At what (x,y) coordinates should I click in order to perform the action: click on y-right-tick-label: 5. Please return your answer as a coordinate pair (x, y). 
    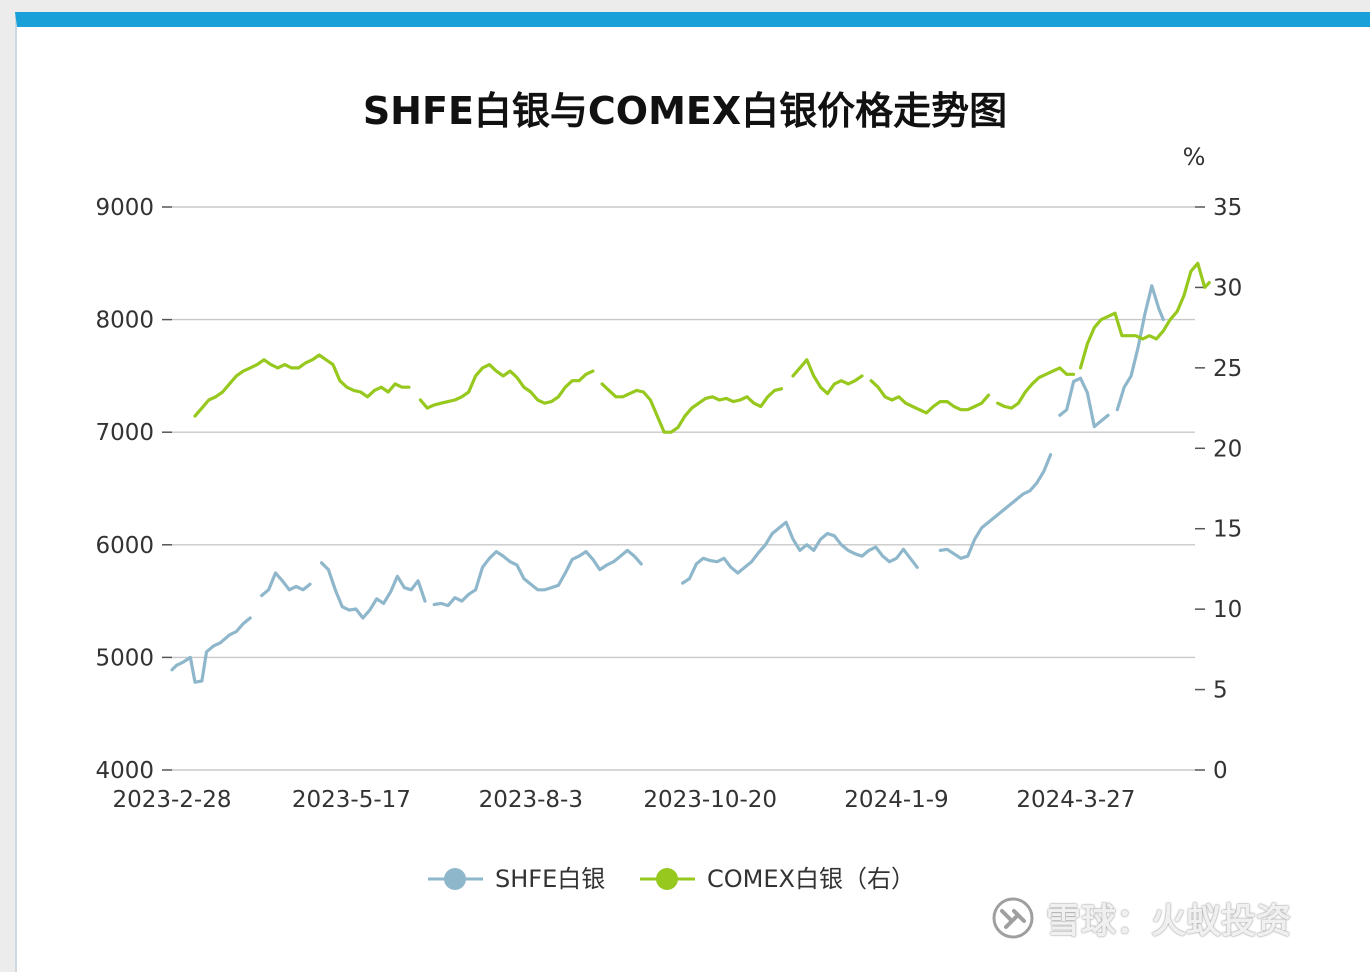
    Looking at the image, I should click on (1220, 691).